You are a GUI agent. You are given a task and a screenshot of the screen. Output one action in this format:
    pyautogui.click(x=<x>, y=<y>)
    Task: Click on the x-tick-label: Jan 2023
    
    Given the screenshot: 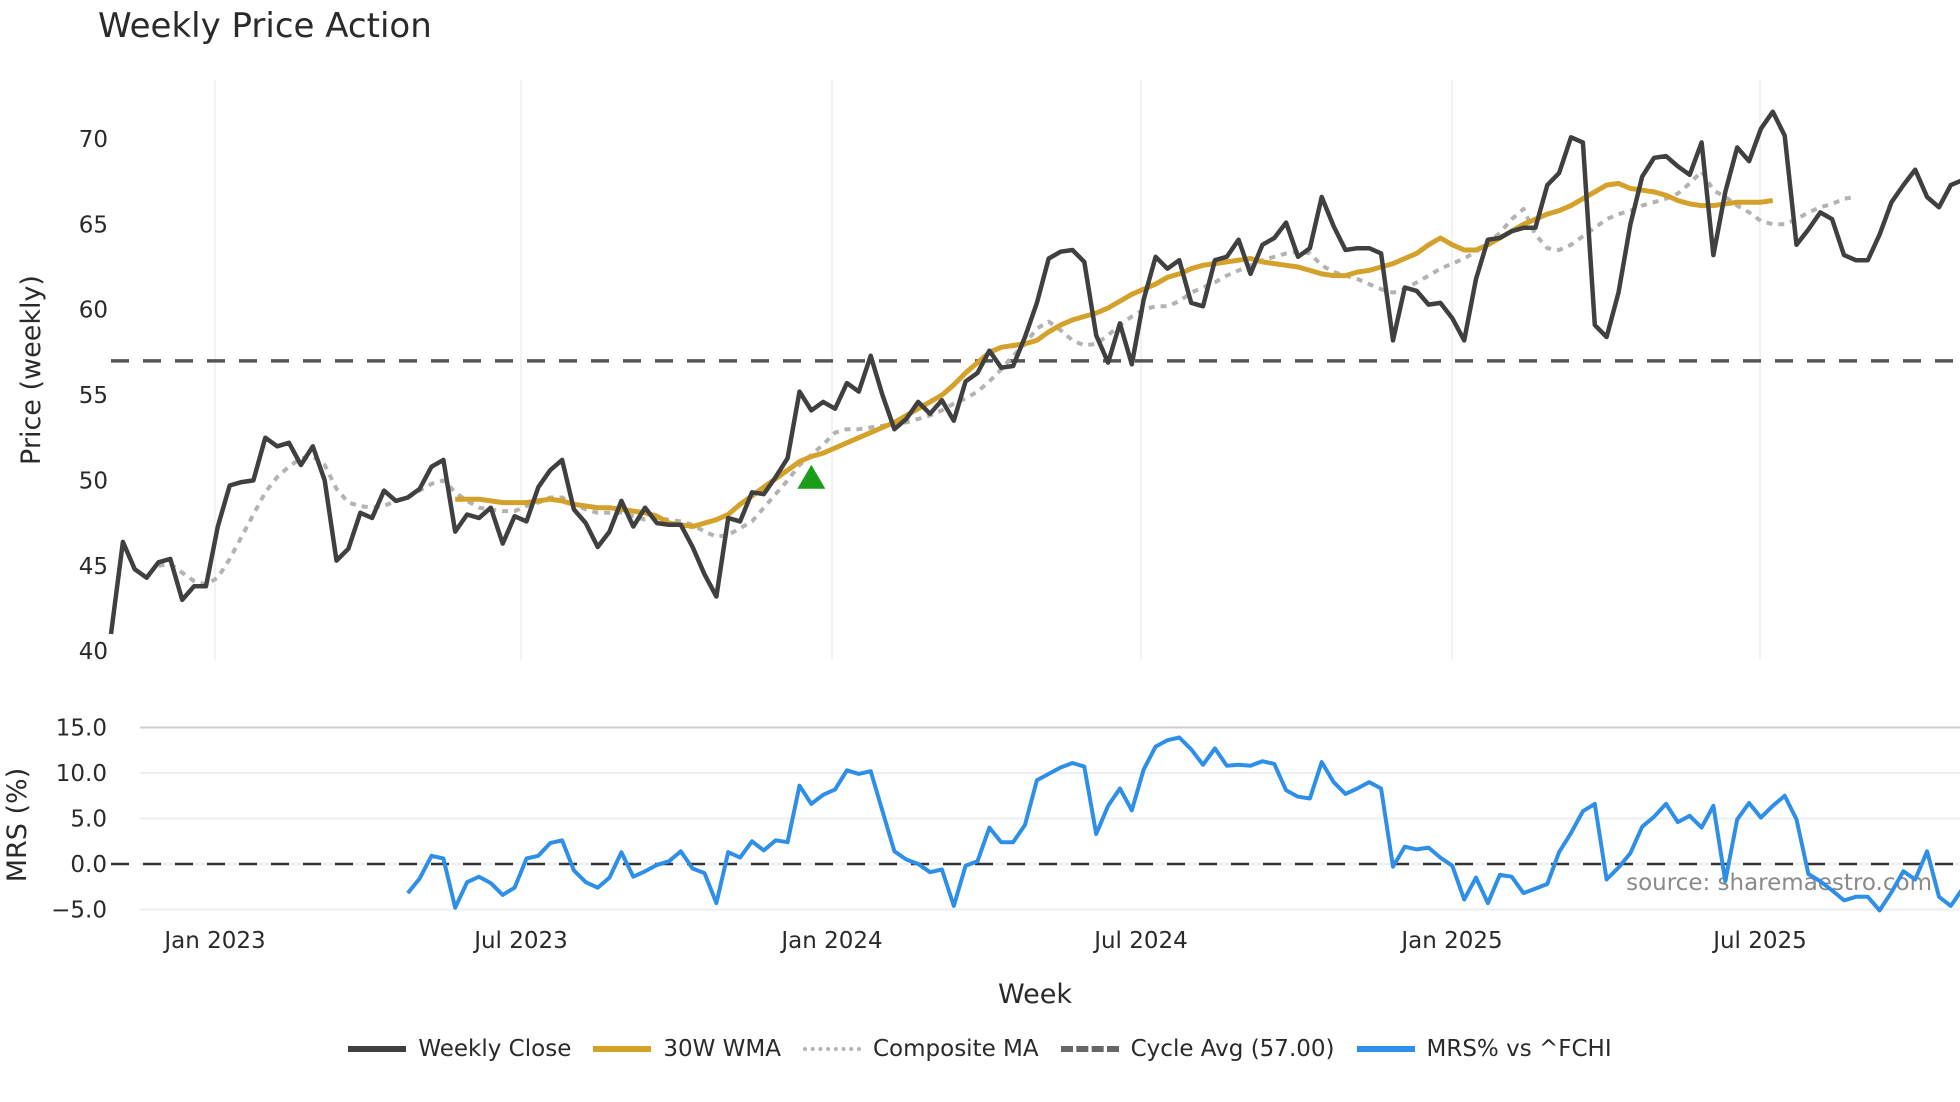 What is the action you would take?
    pyautogui.click(x=213, y=941)
    